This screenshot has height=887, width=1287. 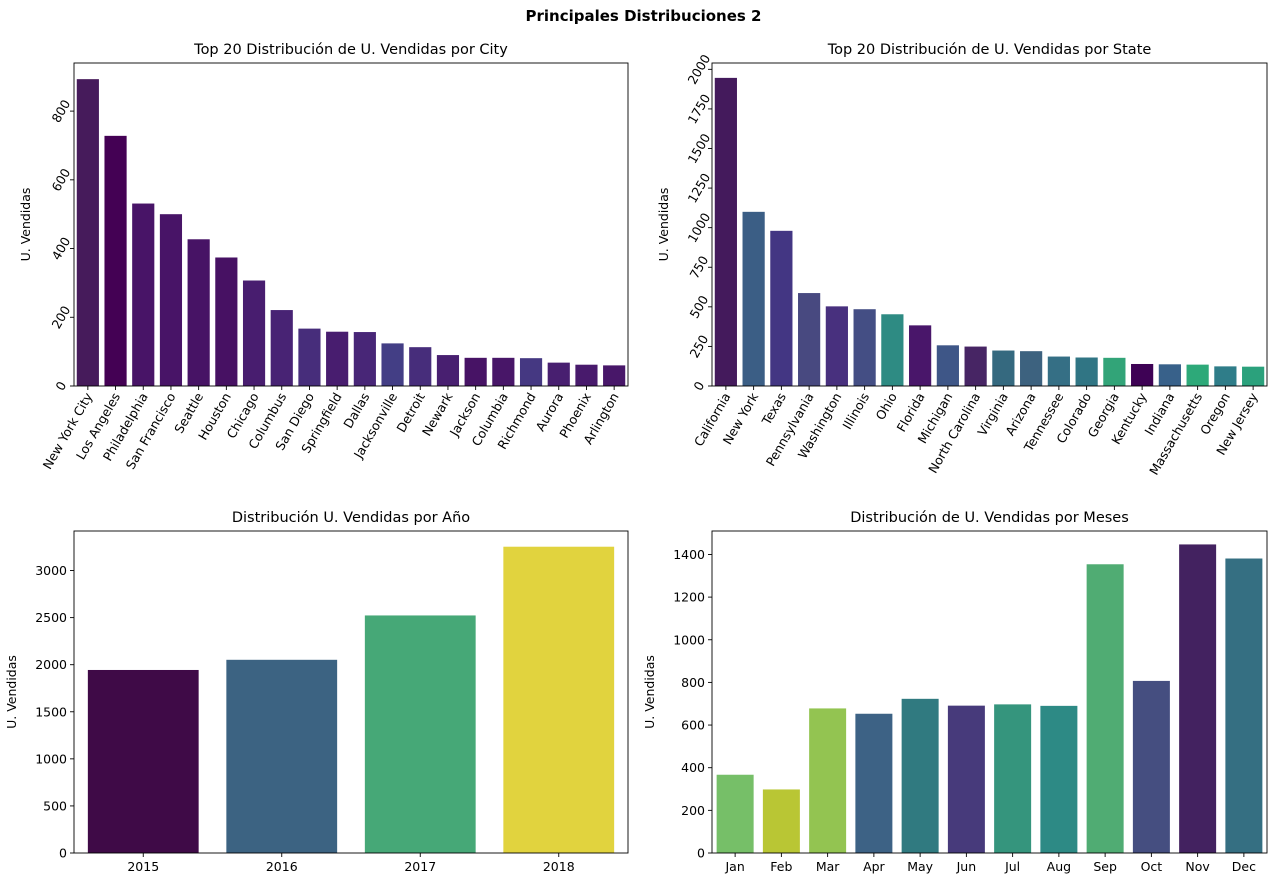 I want to click on x-tick-label: Jun, so click(x=966, y=866).